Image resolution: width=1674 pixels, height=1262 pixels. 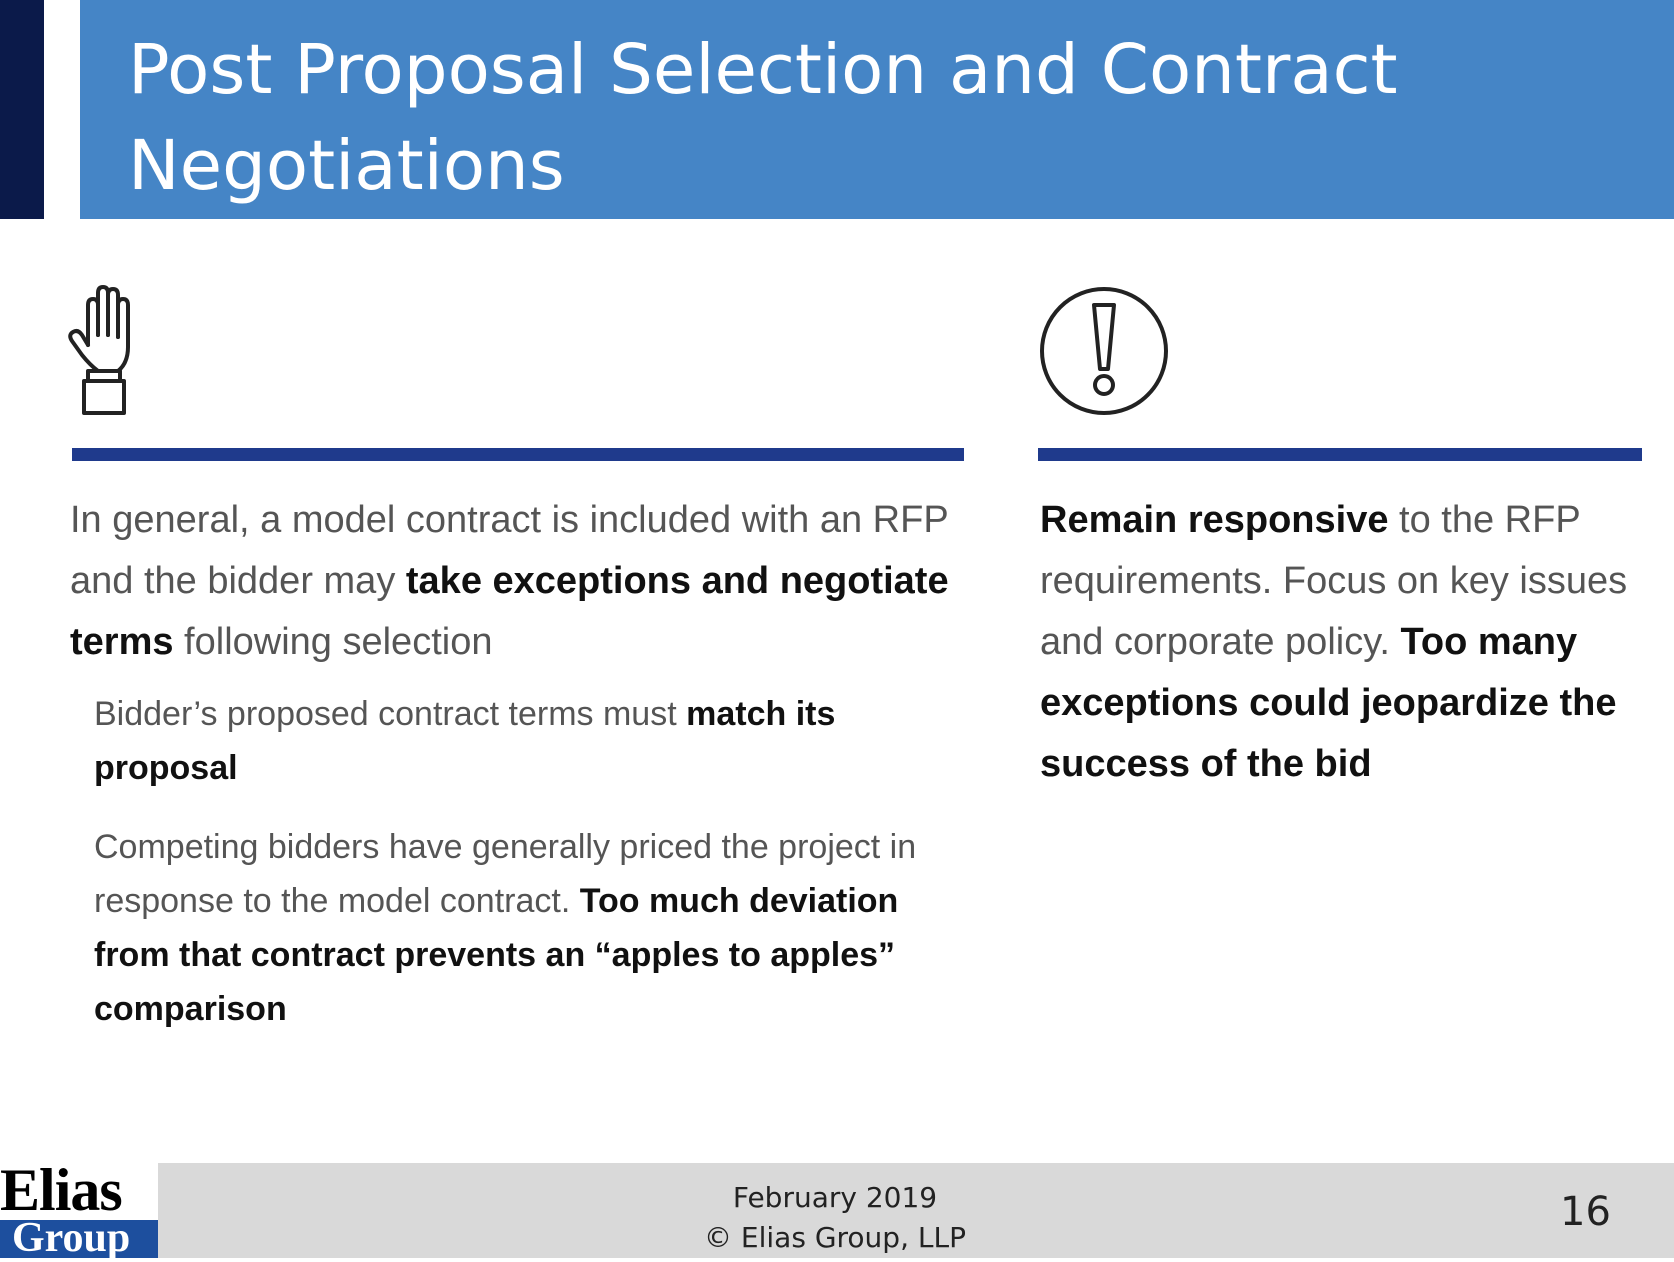 What do you see at coordinates (1585, 1212) in the screenshot?
I see `page-number: 16` at bounding box center [1585, 1212].